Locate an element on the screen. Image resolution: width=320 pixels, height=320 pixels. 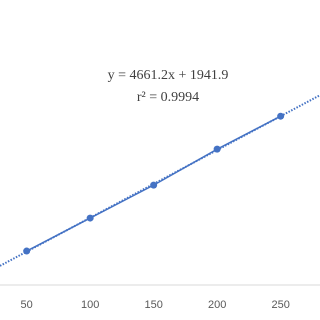
r-squared: r² = 0.9994 is located at coordinates (168, 97).